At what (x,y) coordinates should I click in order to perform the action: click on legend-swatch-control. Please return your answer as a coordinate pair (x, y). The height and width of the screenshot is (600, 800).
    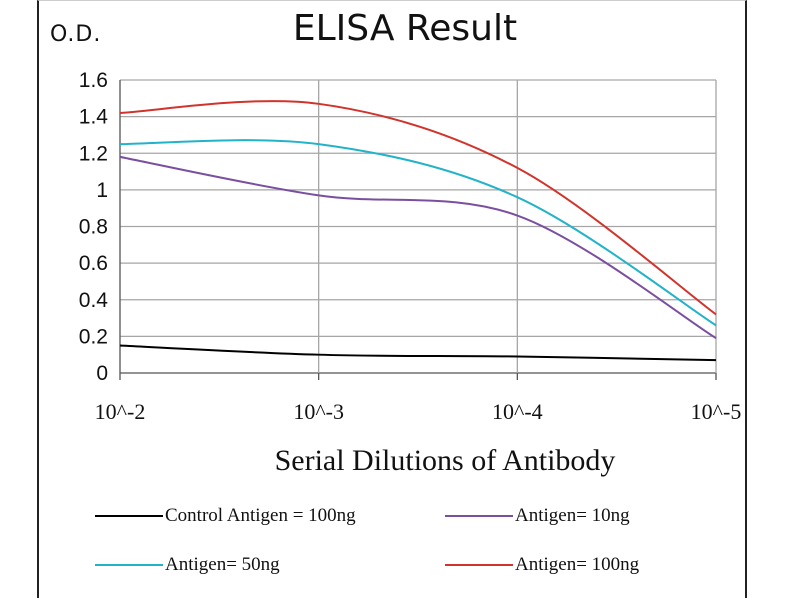
    Looking at the image, I should click on (129, 516).